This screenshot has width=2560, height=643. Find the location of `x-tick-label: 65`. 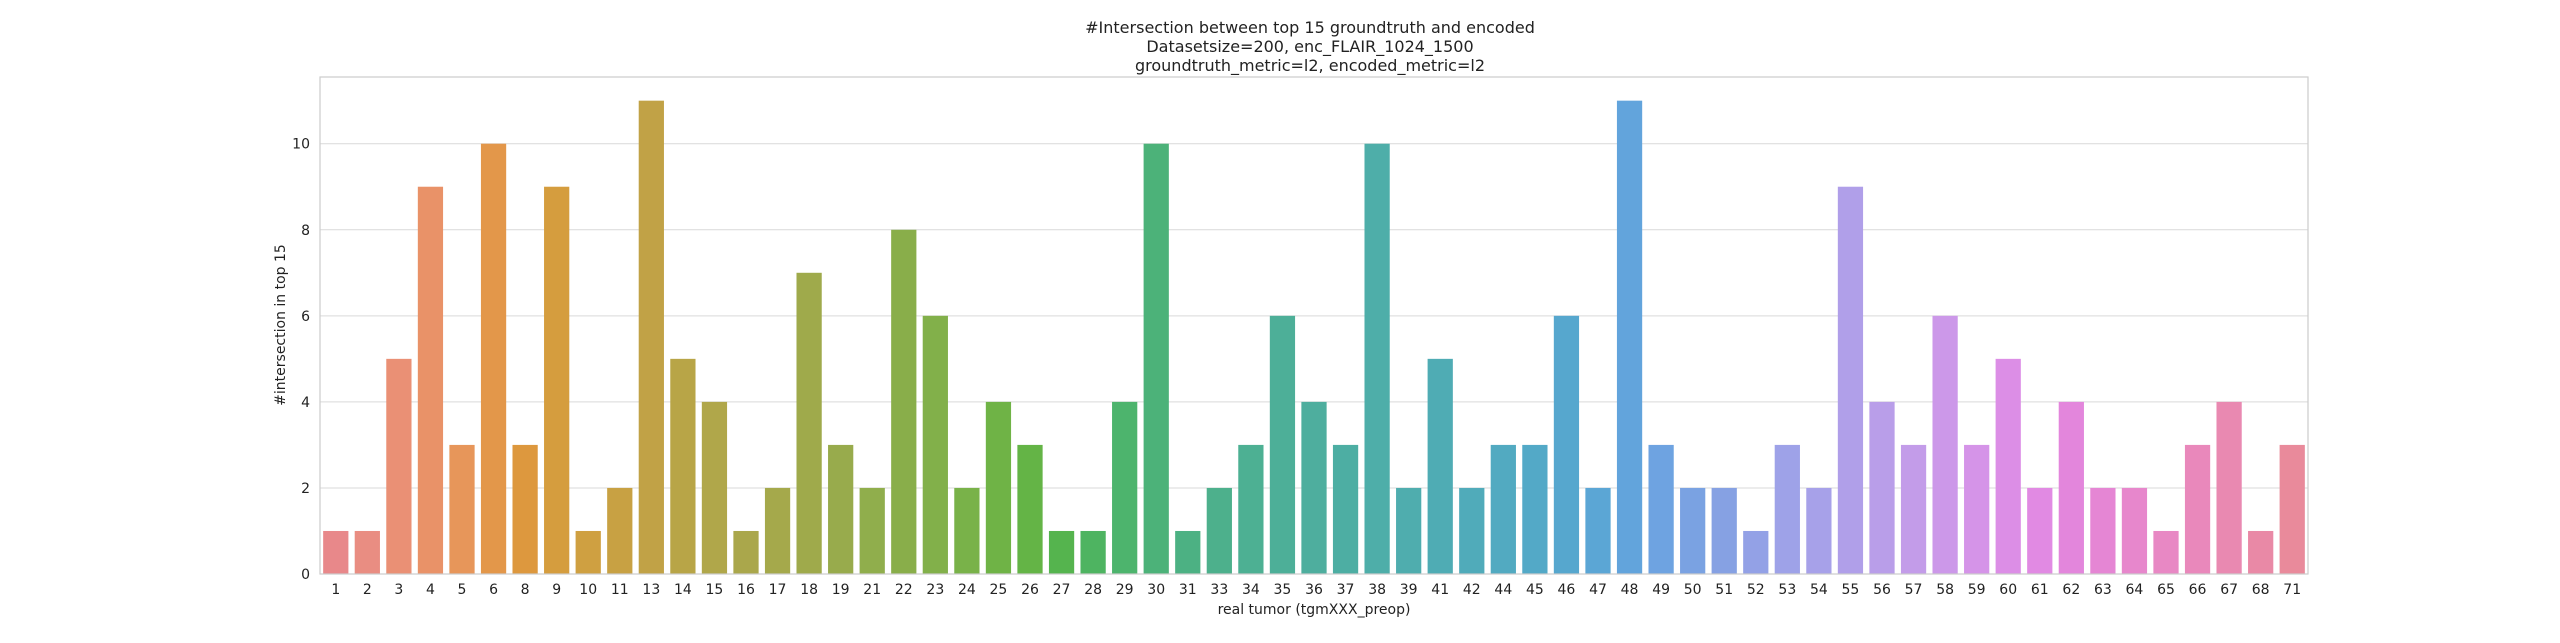

x-tick-label: 65 is located at coordinates (2166, 590).